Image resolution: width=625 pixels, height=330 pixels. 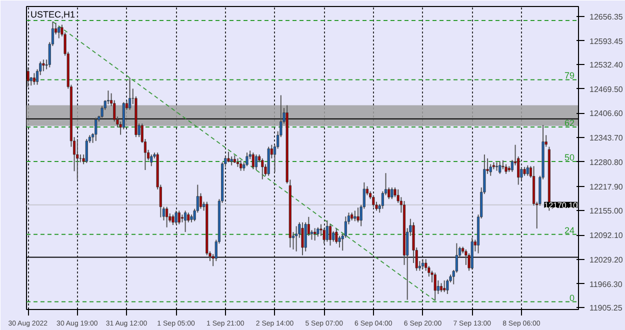 What do you see at coordinates (561, 205) in the screenshot?
I see `ref-line-label: 12170.10` at bounding box center [561, 205].